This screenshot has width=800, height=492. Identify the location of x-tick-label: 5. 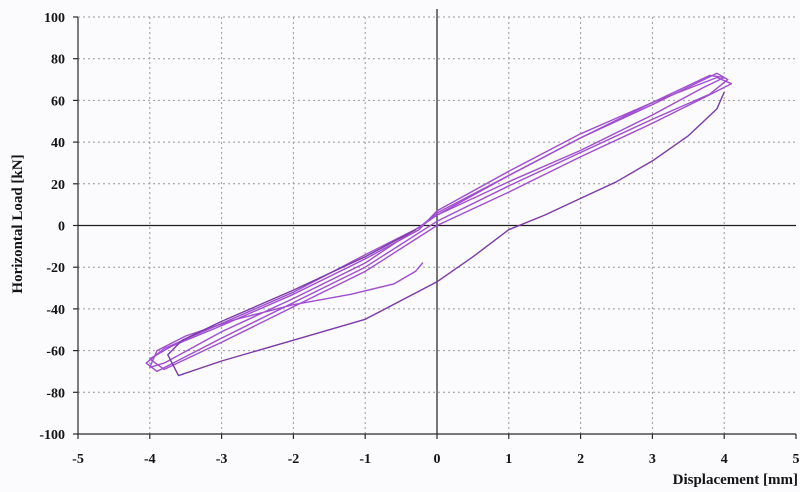
(796, 459).